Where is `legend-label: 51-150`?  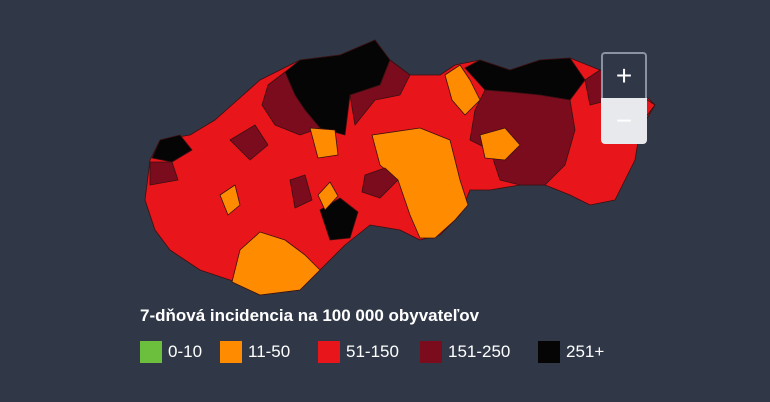 legend-label: 51-150 is located at coordinates (372, 351).